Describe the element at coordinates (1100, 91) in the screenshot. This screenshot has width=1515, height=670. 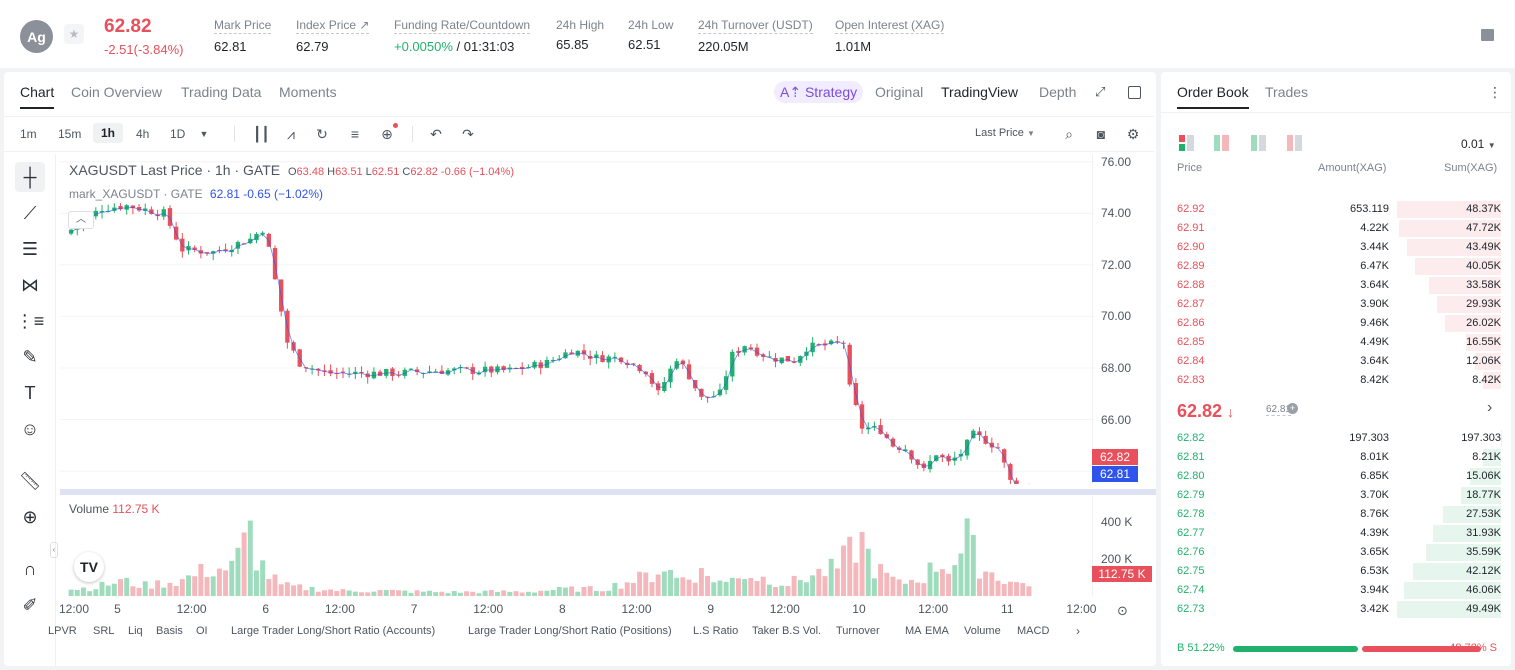
I see `expand-icon: ⤢` at that location.